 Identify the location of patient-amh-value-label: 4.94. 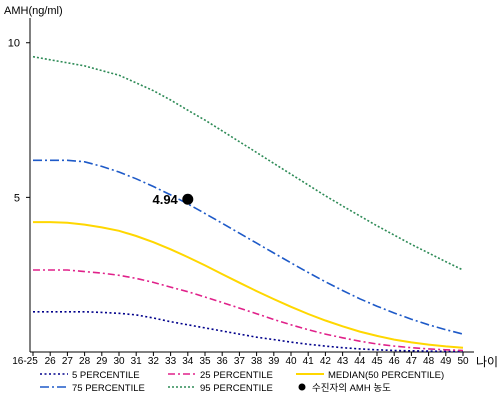
(165, 199).